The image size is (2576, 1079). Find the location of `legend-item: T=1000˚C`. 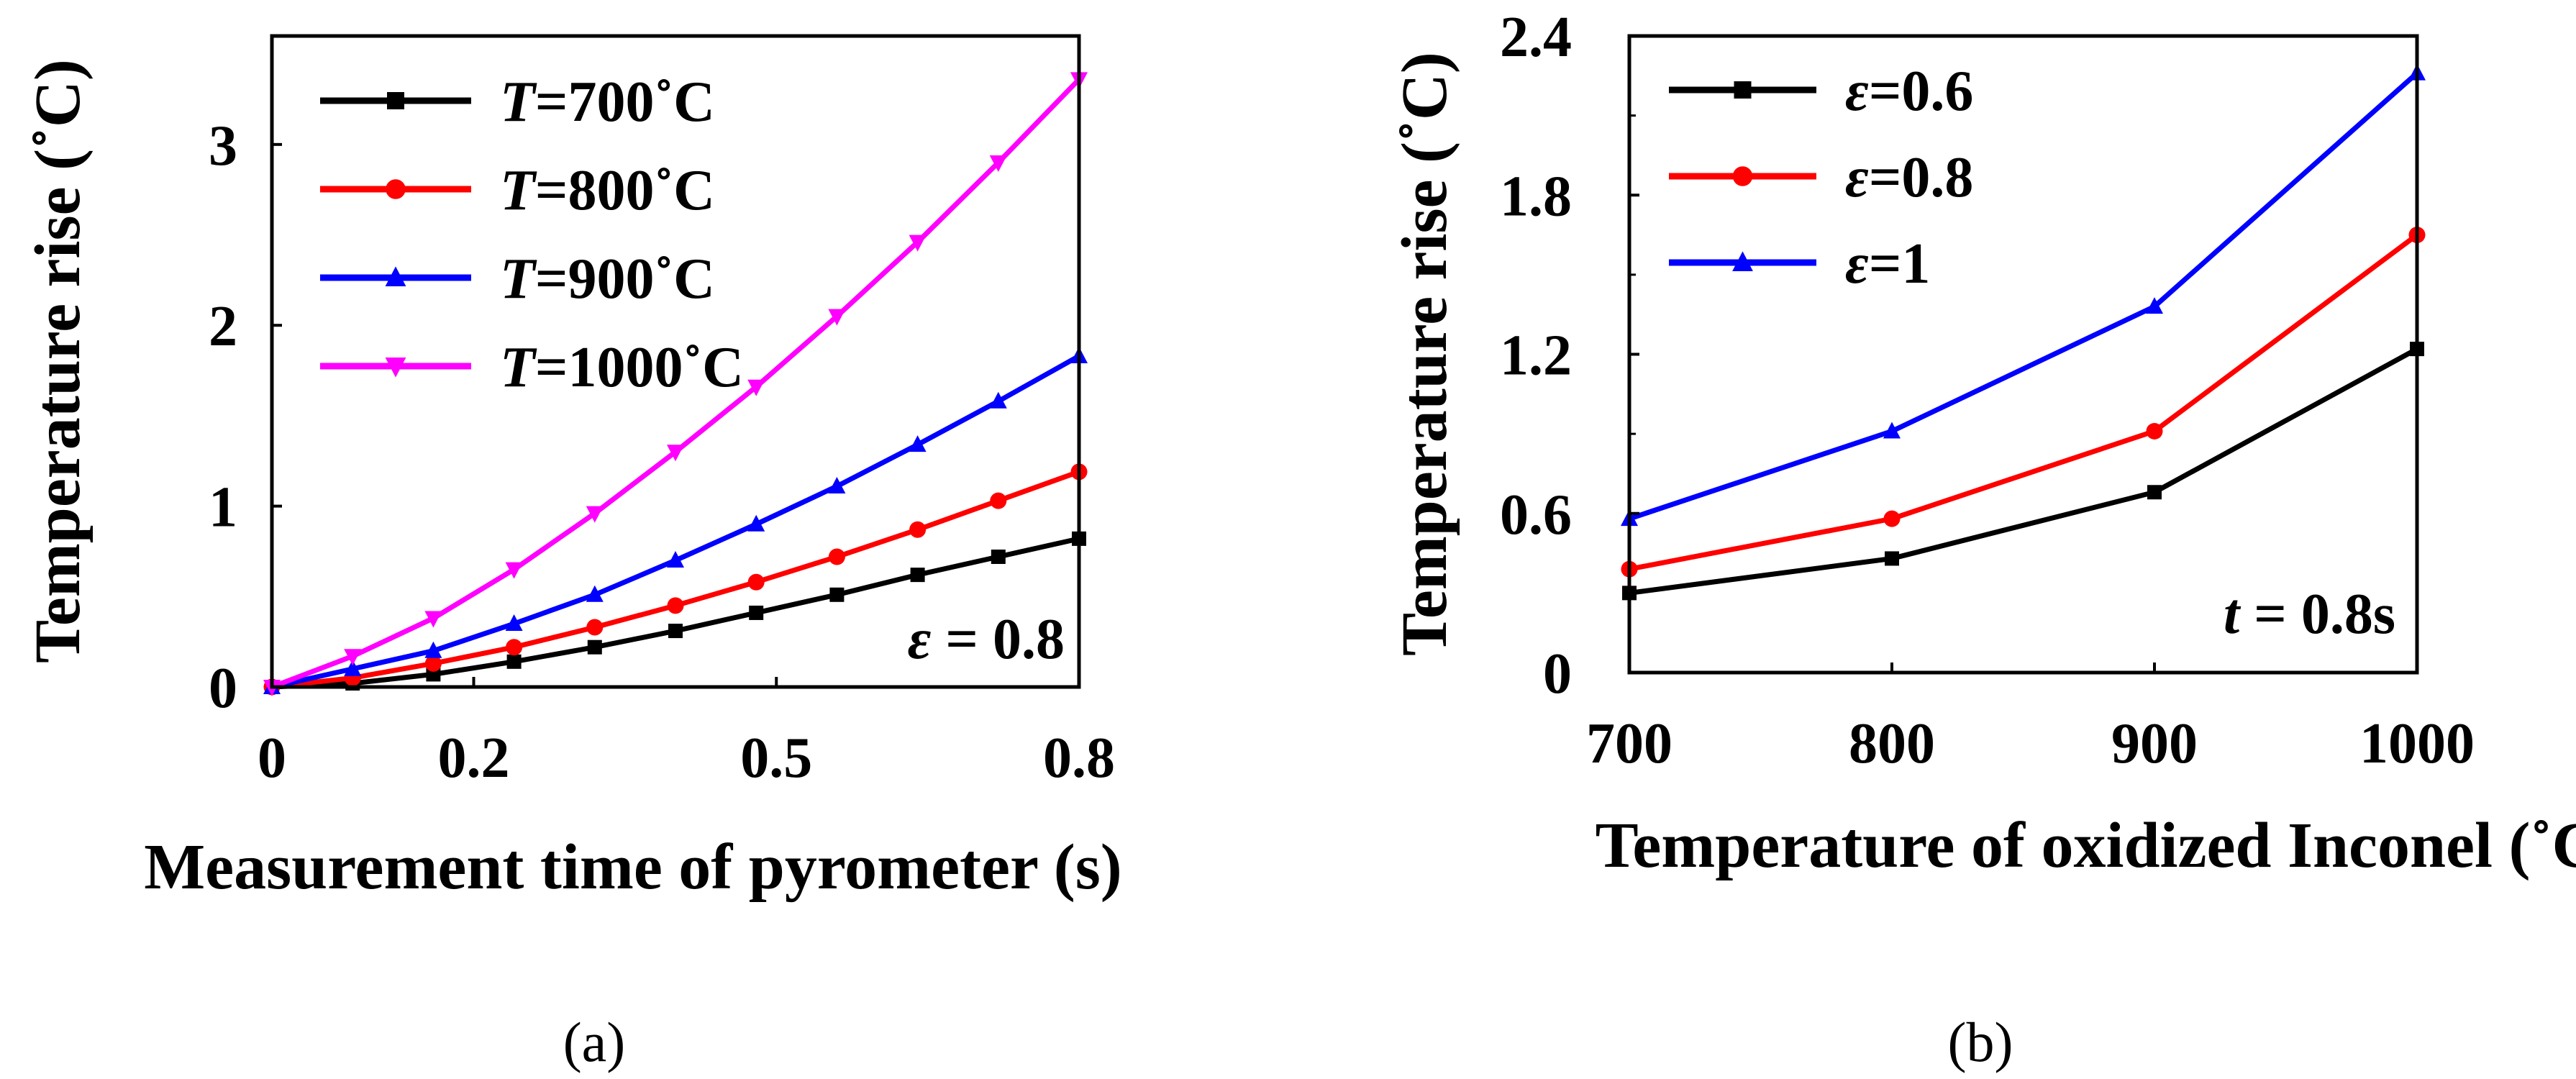

legend-item: T=1000˚C is located at coordinates (532, 367).